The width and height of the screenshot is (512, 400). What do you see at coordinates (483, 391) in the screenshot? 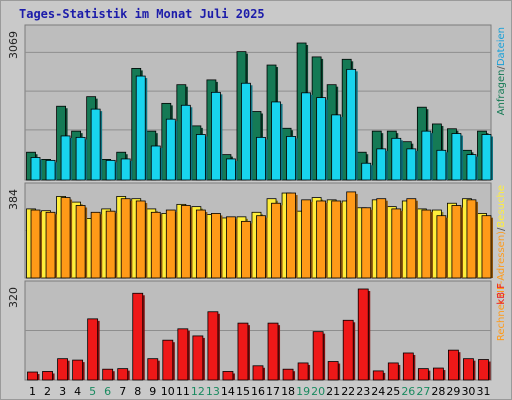
I see `x-tick-label-31: 31` at bounding box center [483, 391].